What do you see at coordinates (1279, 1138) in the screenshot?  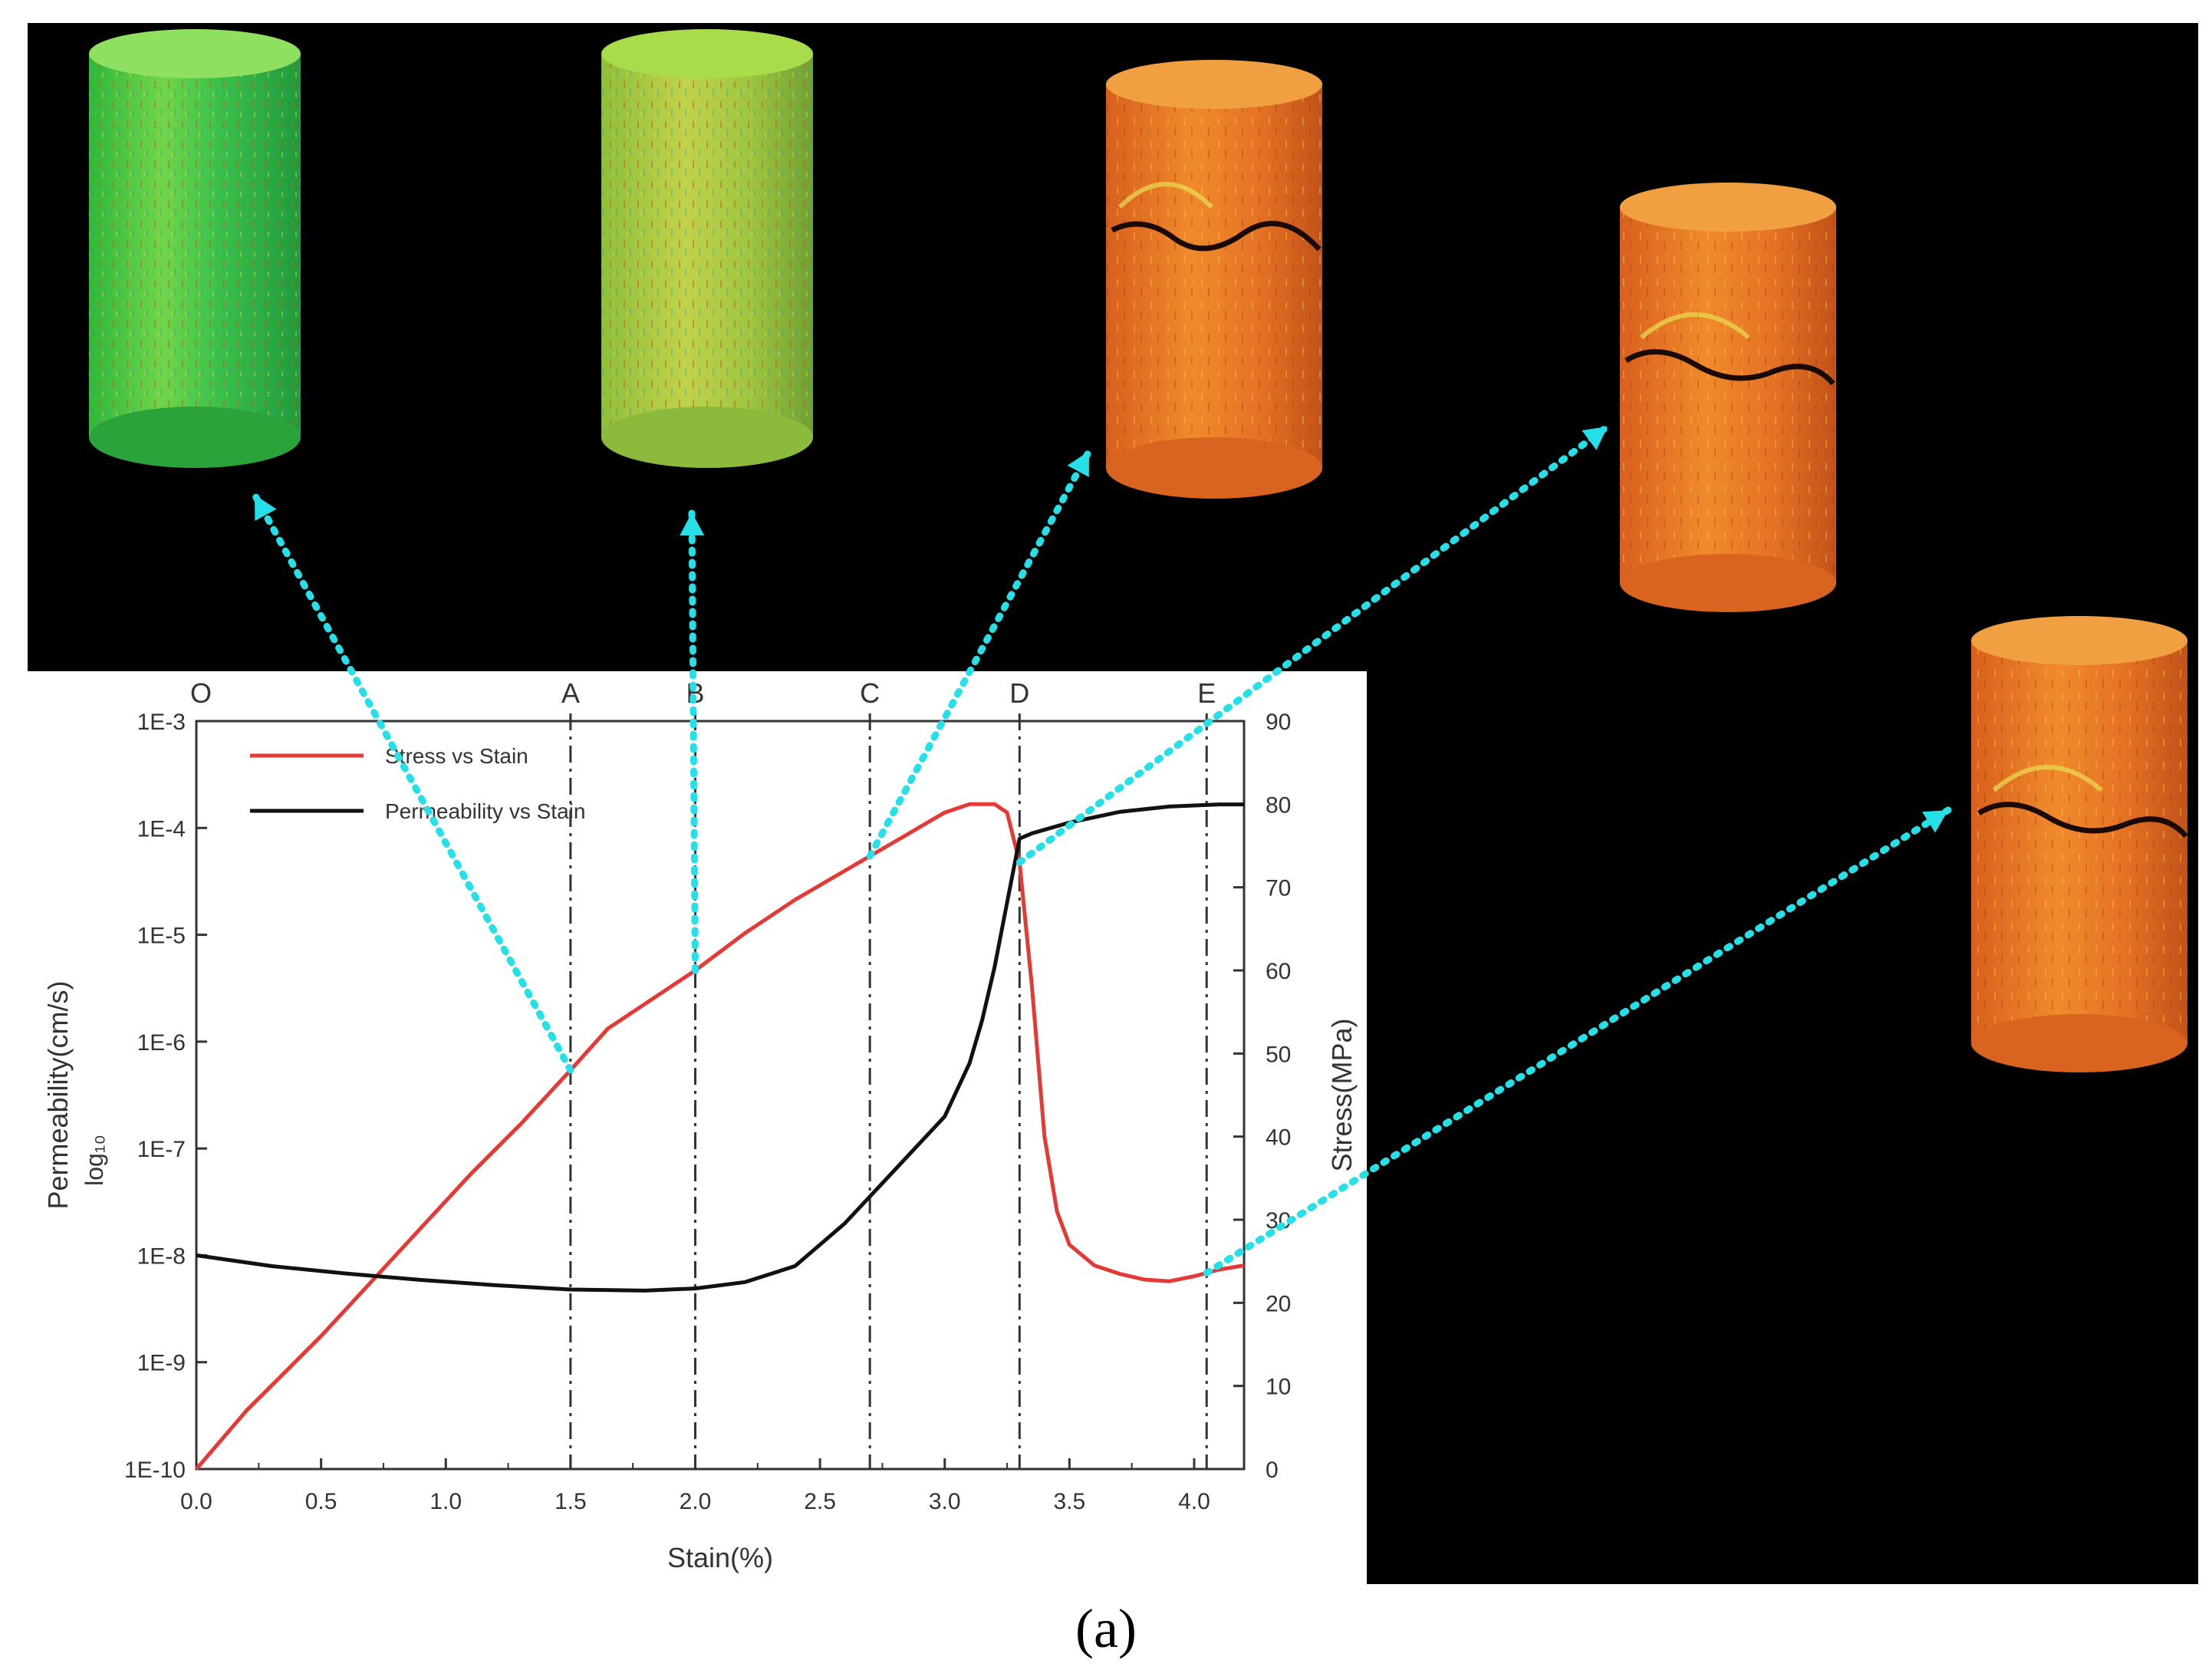 I see `right-tick-label: 40` at bounding box center [1279, 1138].